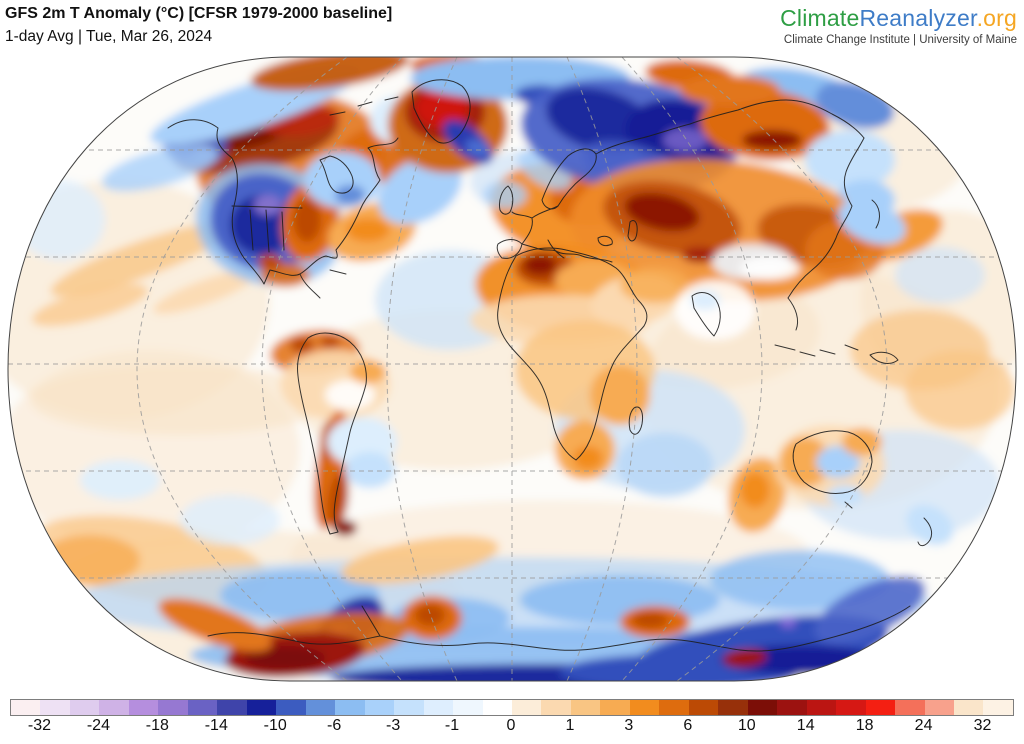 This screenshot has width=1024, height=744. I want to click on colorbar-tick-label: -32, so click(39, 725).